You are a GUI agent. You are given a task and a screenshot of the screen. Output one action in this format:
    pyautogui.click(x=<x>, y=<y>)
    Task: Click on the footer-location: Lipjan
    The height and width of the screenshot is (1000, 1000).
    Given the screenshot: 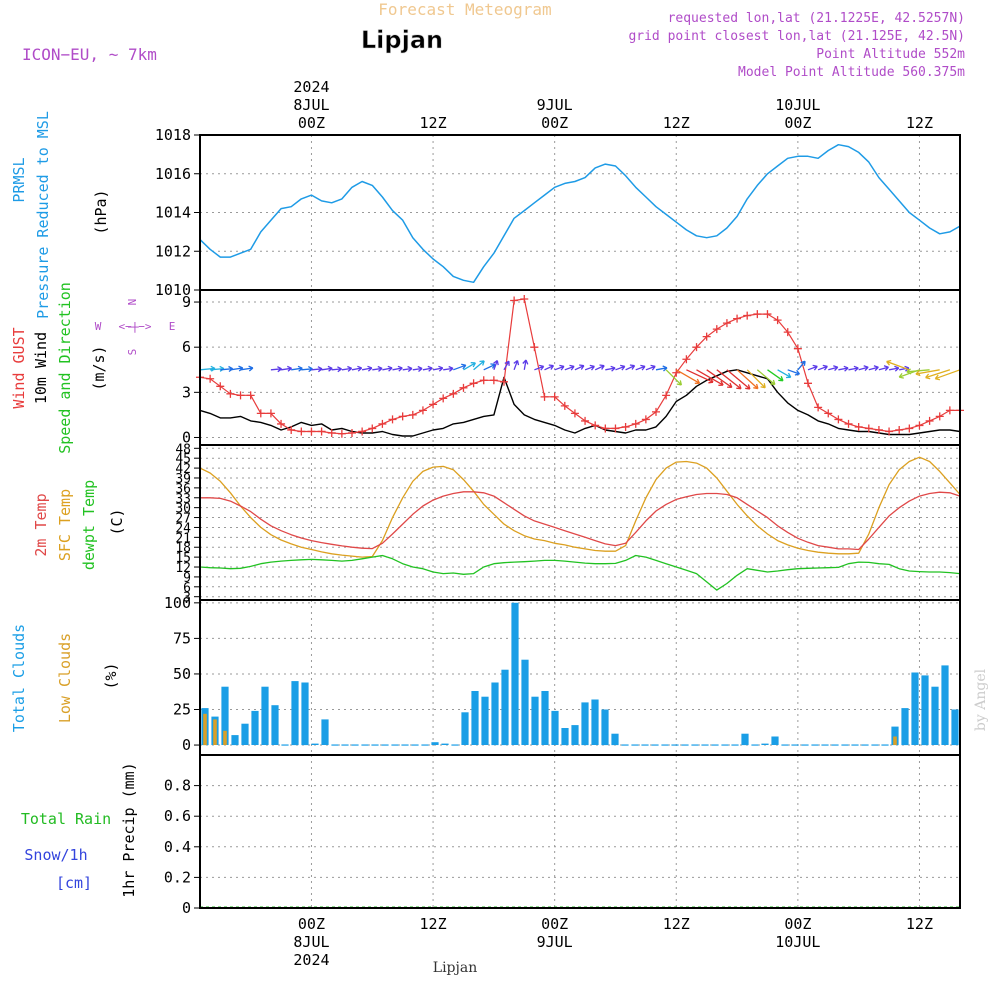 What is the action you would take?
    pyautogui.click(x=455, y=968)
    